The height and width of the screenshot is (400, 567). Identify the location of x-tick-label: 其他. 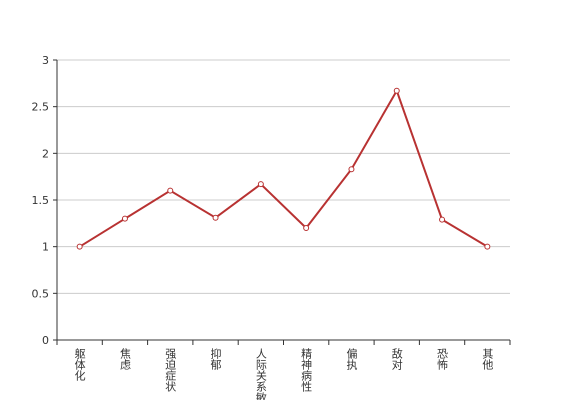
(487, 359).